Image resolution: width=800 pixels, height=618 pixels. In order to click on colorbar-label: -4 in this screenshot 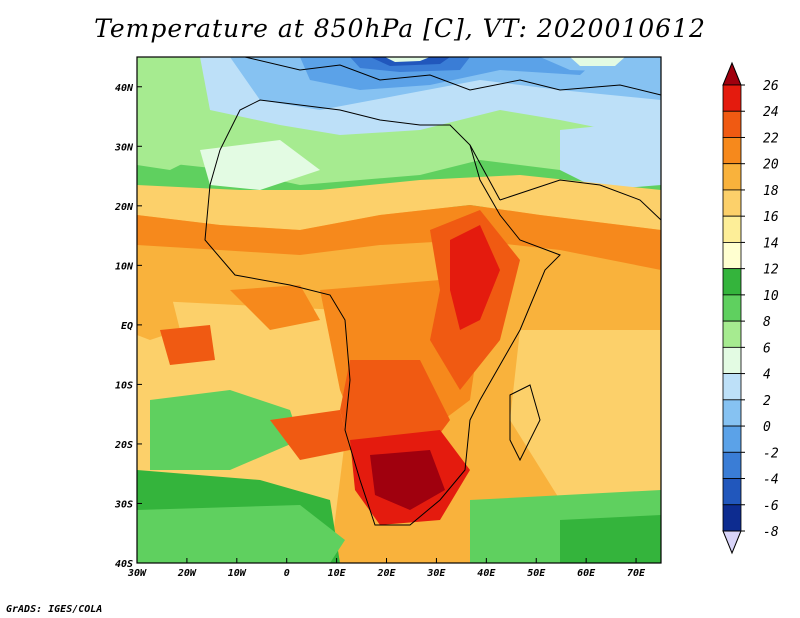, I will do `click(771, 480)`.